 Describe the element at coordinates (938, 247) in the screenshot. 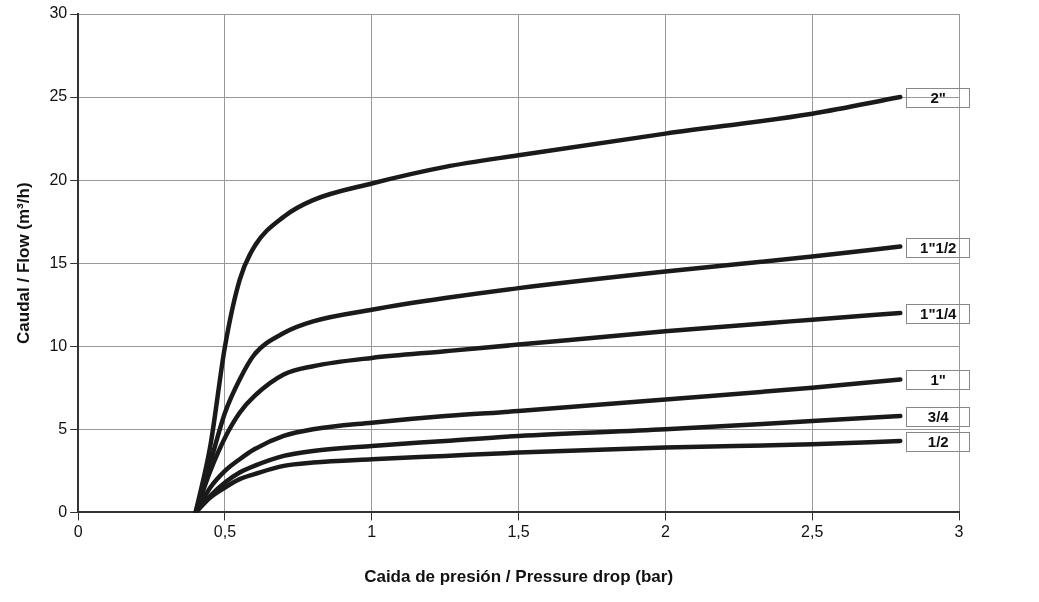

I see `series-label: 1"1/2` at that location.